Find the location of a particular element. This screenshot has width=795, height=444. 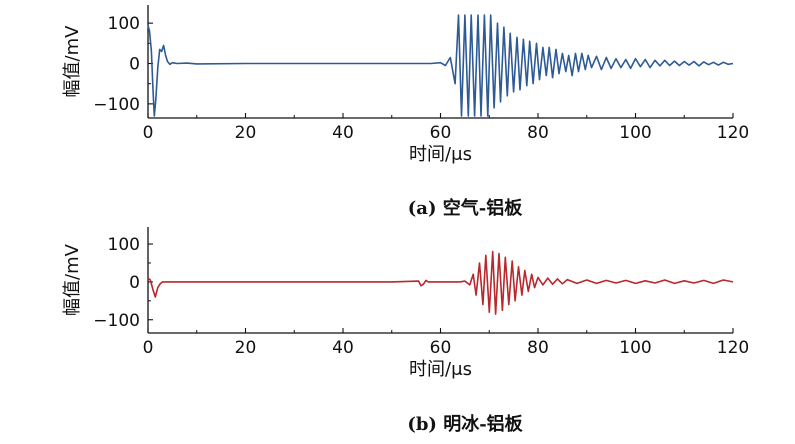

caption-b: (b) 明冰-铝板 is located at coordinates (465, 424).